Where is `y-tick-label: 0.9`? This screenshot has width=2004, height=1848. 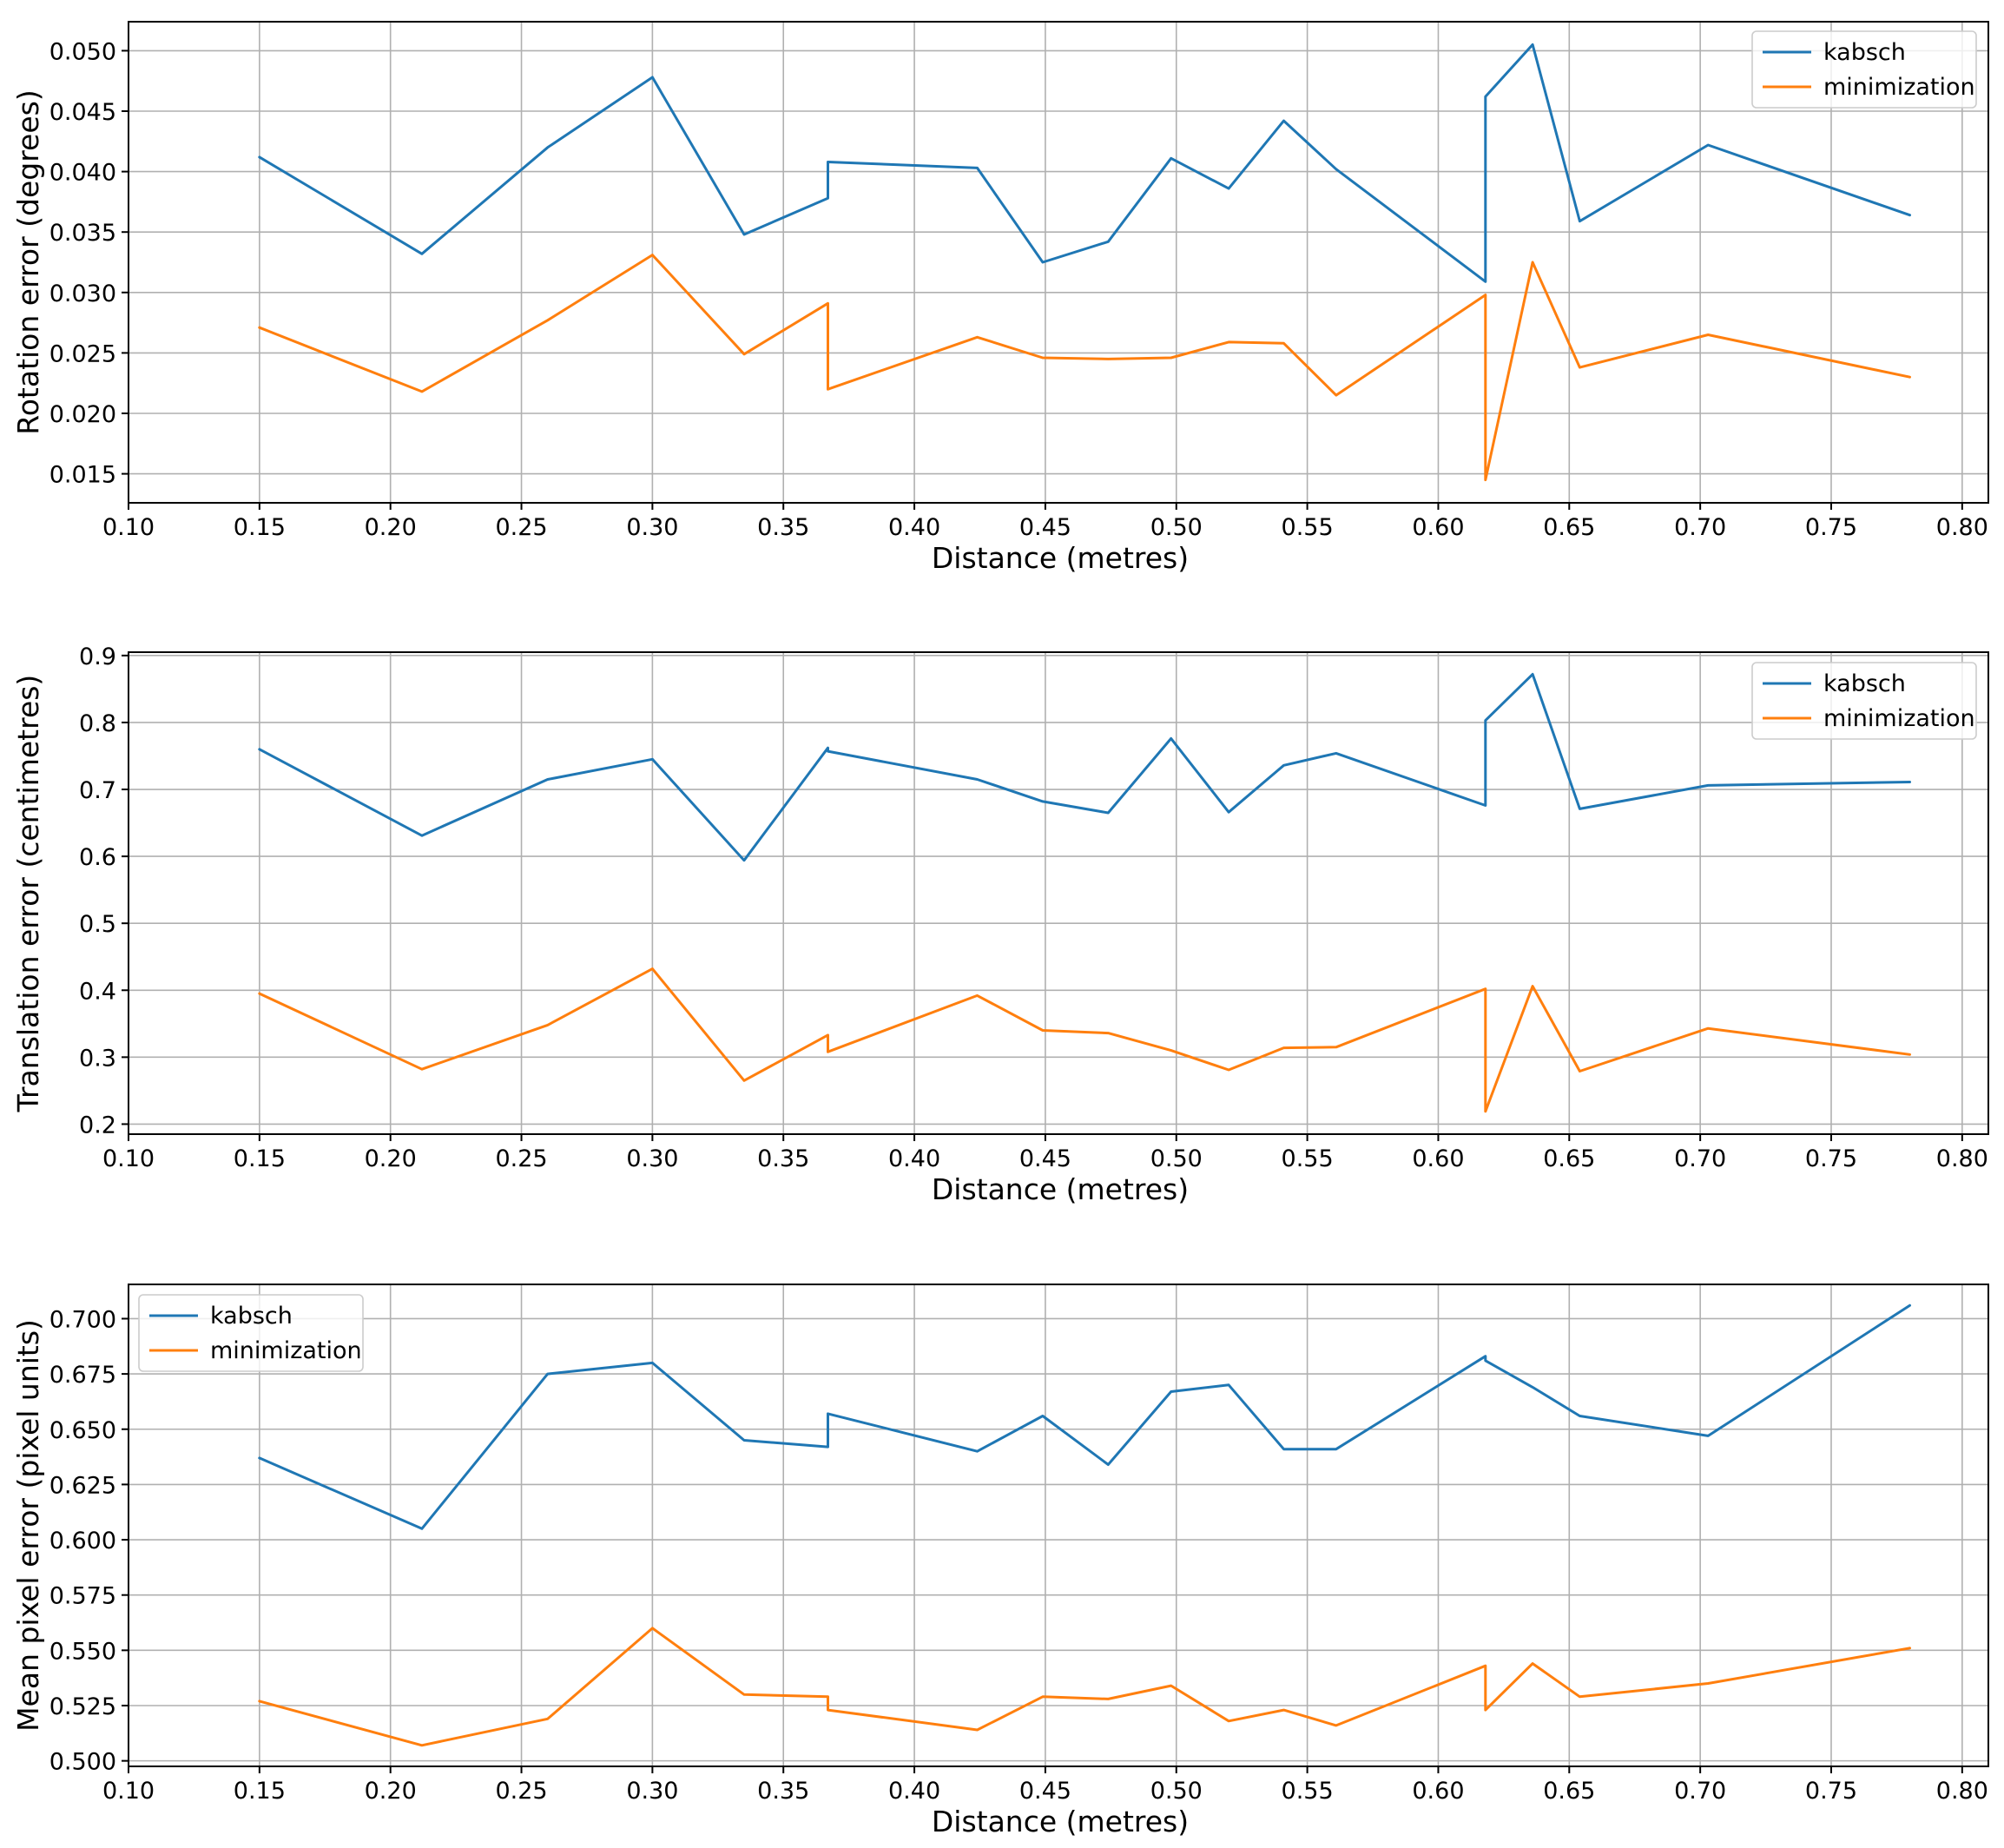
y-tick-label: 0.9 is located at coordinates (97, 657).